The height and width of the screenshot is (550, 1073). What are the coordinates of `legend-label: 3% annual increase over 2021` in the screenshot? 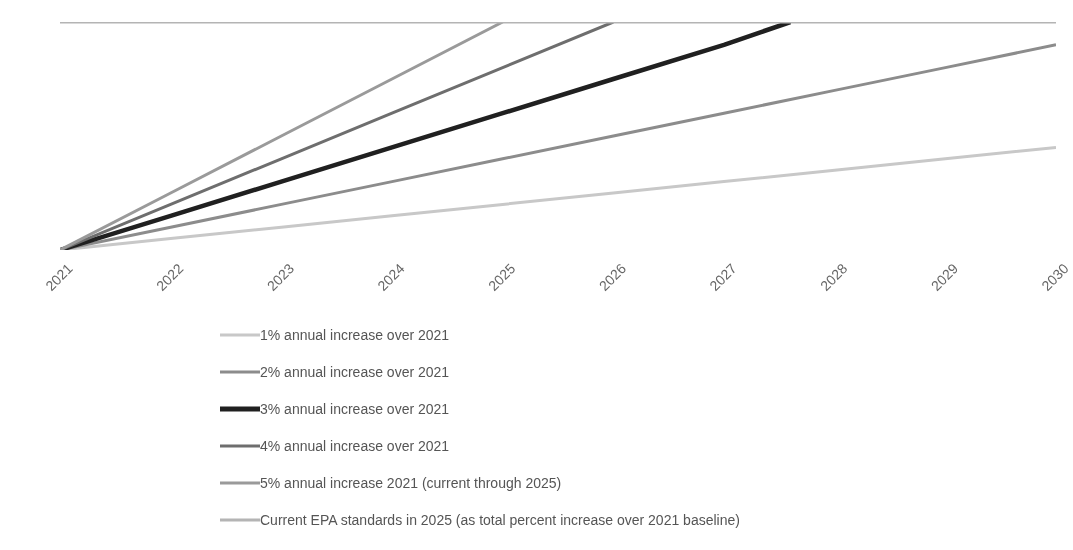 It's located at (355, 408).